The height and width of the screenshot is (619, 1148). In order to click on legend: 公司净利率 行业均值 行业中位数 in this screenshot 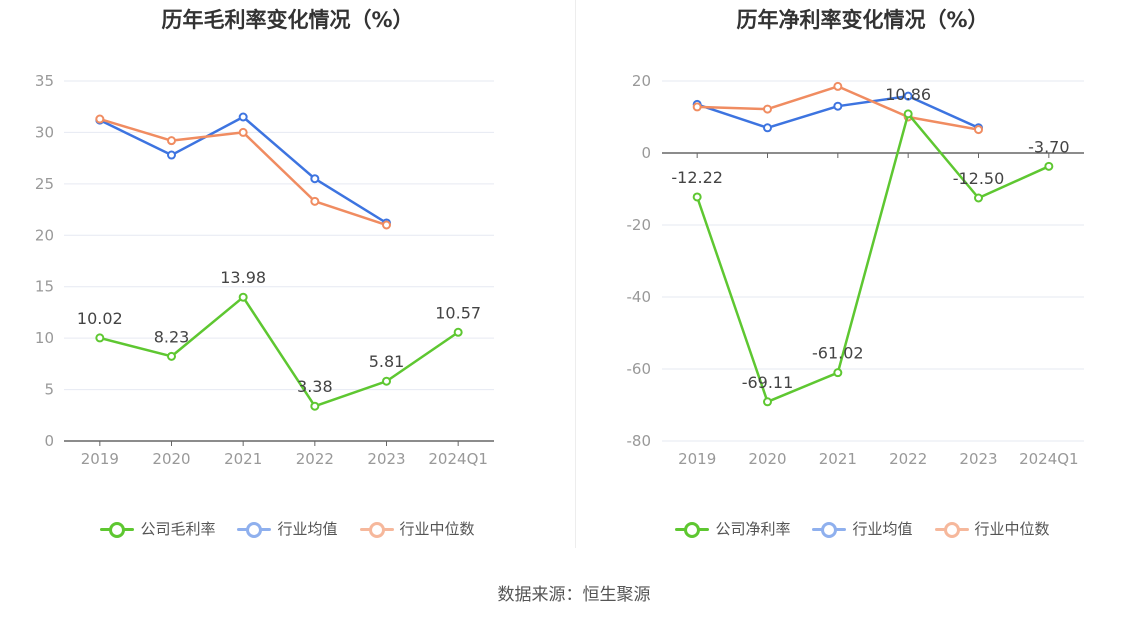, I will do `click(862, 528)`.